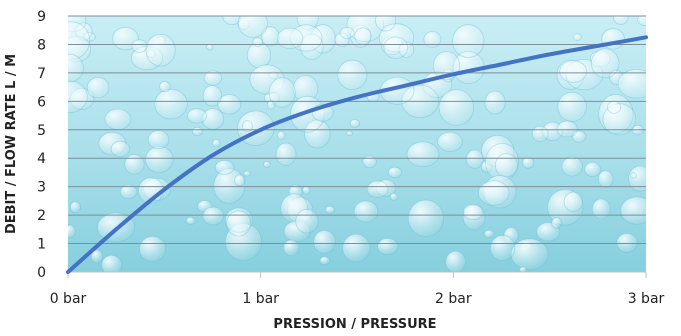 This screenshot has height=336, width=681. Describe the element at coordinates (41, 145) in the screenshot. I see `y-axis-ticks: 0 1 2 3 4 5 6 7 8 9` at that location.